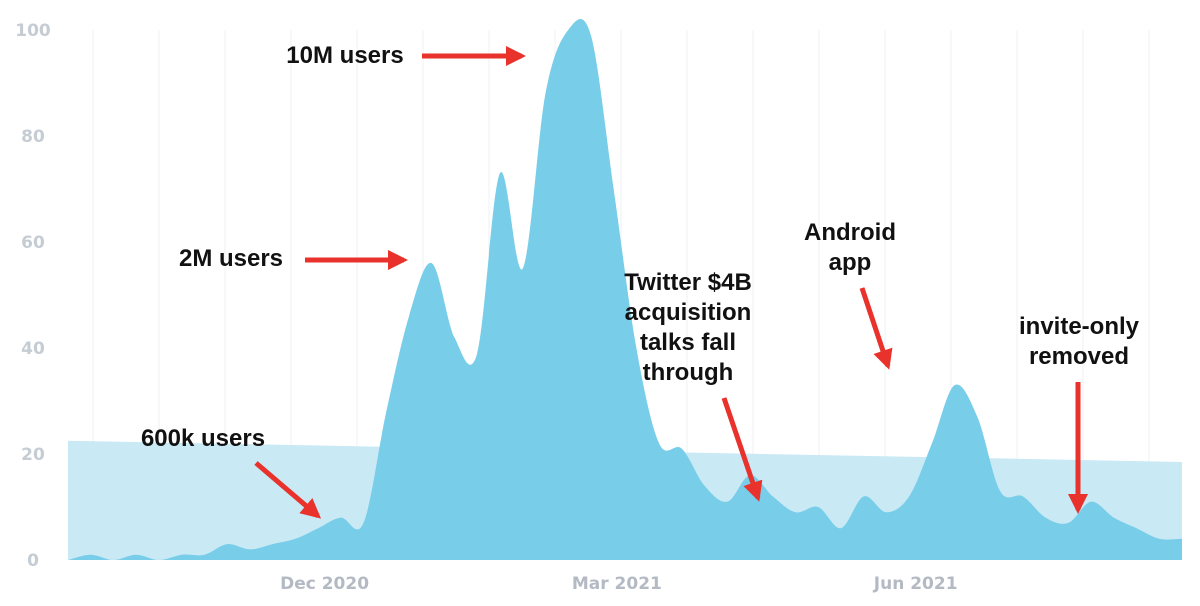  What do you see at coordinates (33, 561) in the screenshot?
I see `y-tick-label: 0` at bounding box center [33, 561].